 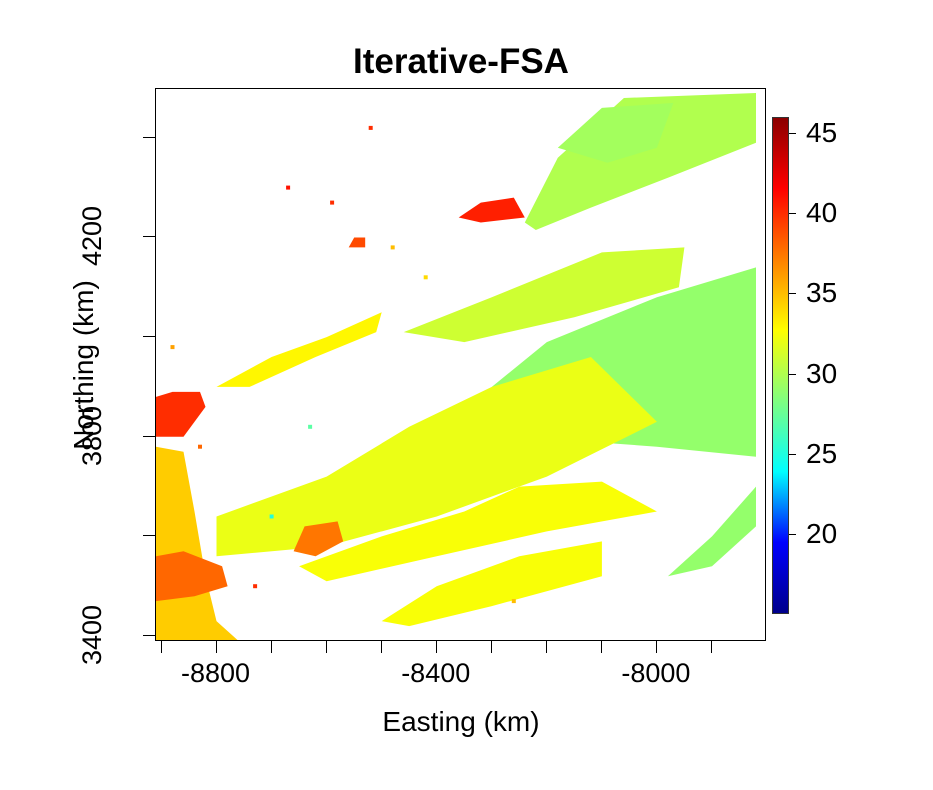 I want to click on colorbar-tick-label: 25, so click(x=822, y=453).